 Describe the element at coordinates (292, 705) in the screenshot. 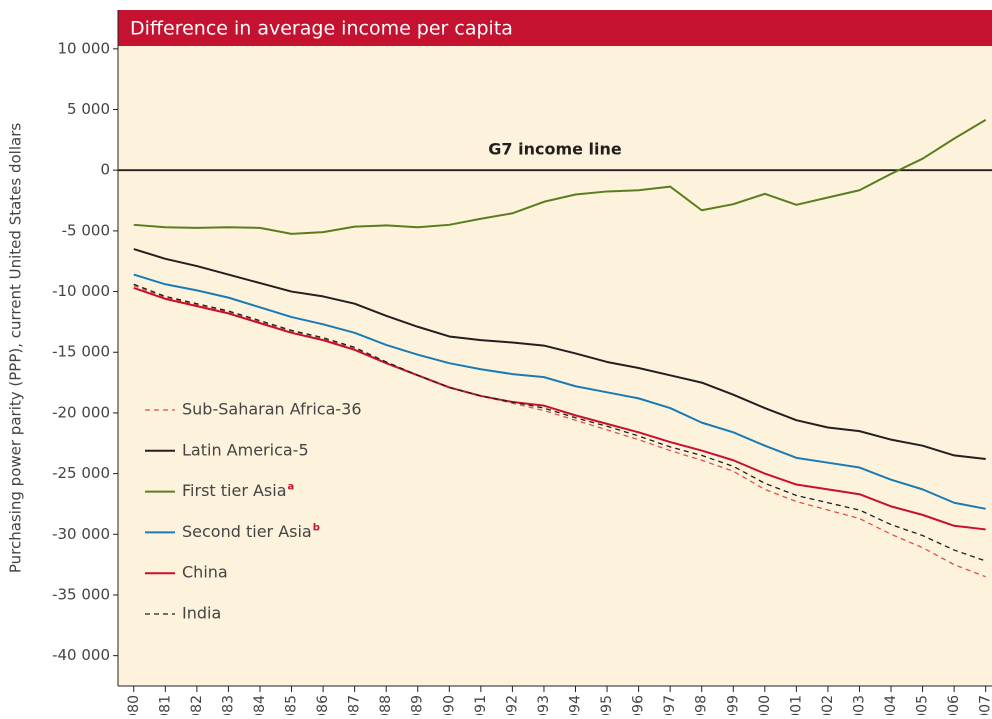

I see `x-tick-label: 1985` at that location.